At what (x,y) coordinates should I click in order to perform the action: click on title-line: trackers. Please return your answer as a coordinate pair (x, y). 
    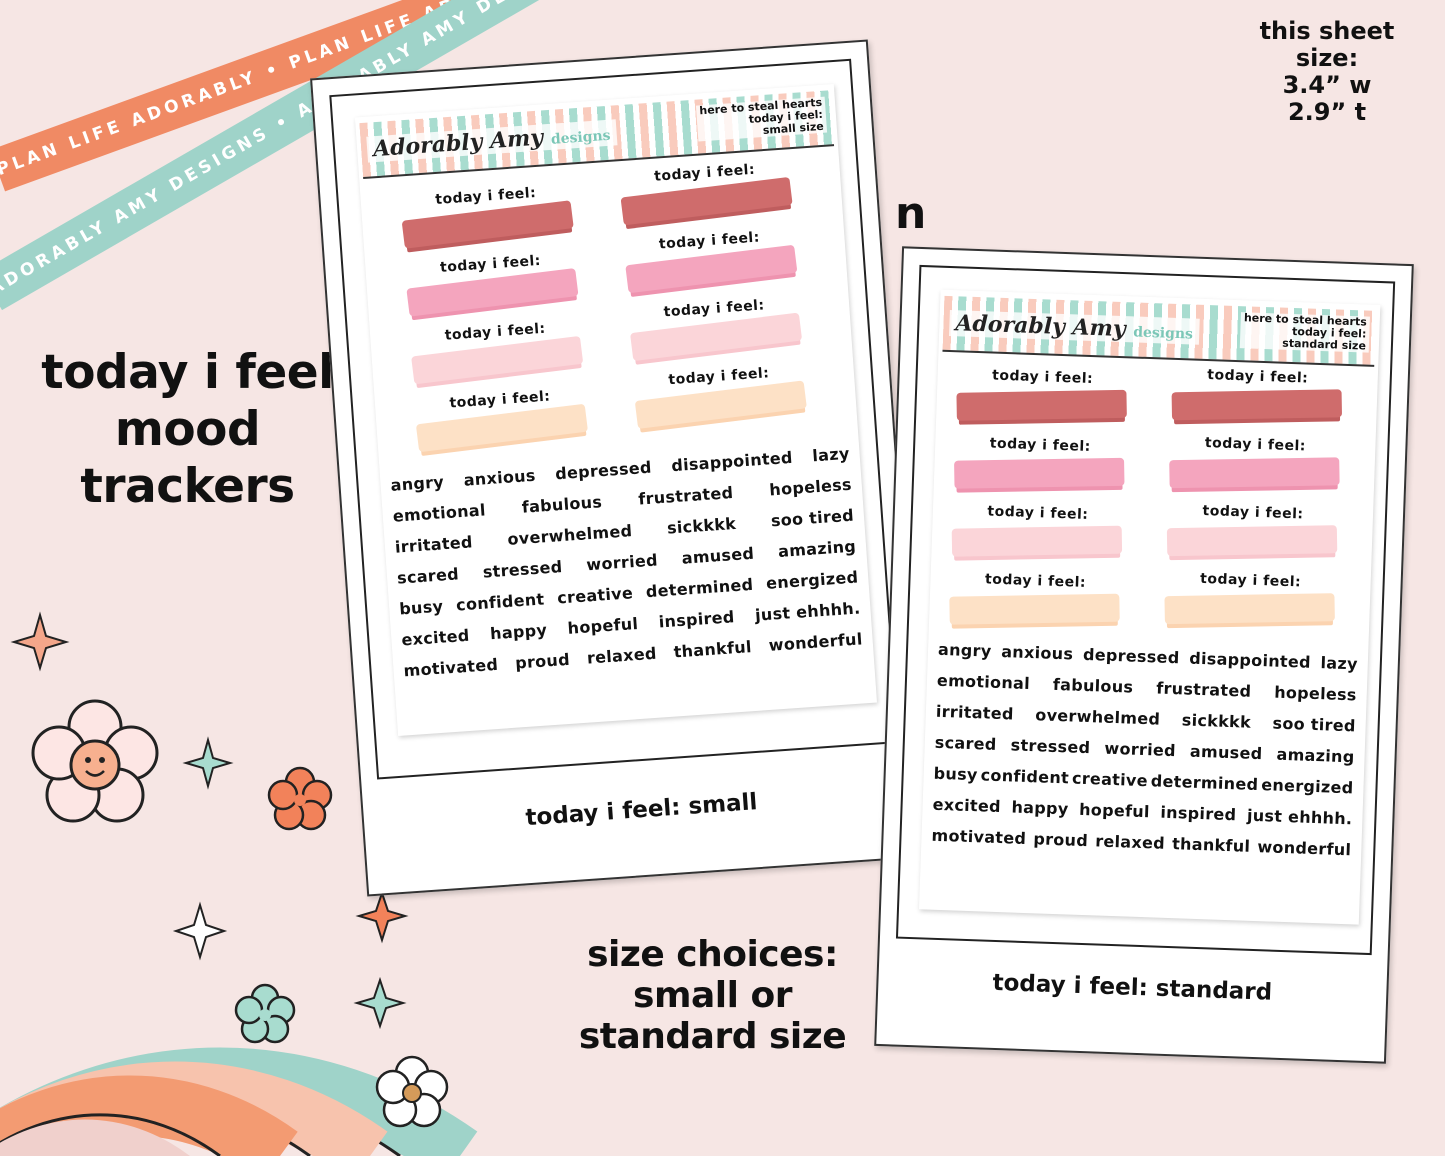
    Looking at the image, I should click on (187, 486).